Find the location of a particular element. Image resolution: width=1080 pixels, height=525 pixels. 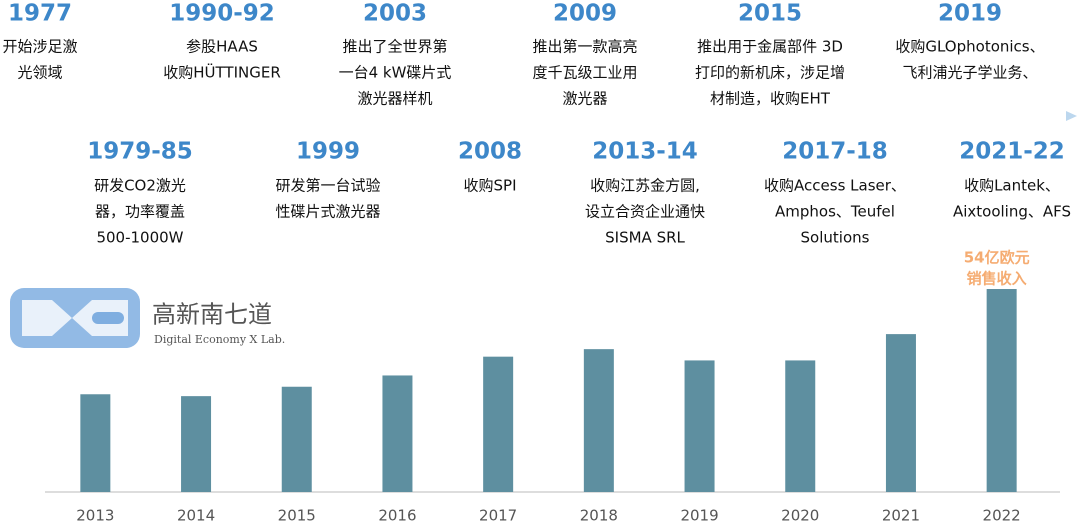

milestone-text: 激光器样机 is located at coordinates (394, 99).